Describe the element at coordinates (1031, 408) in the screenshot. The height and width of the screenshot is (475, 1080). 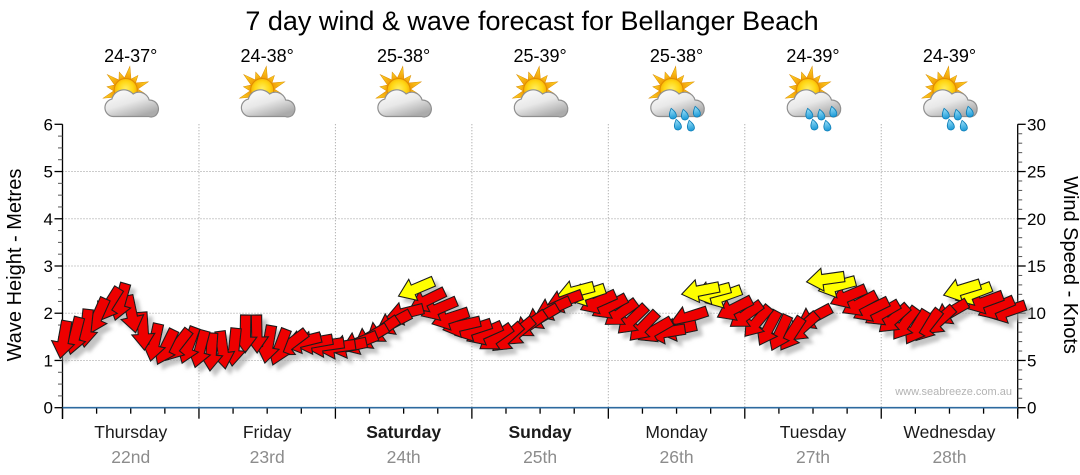
I see `right-tick-label: 0` at that location.